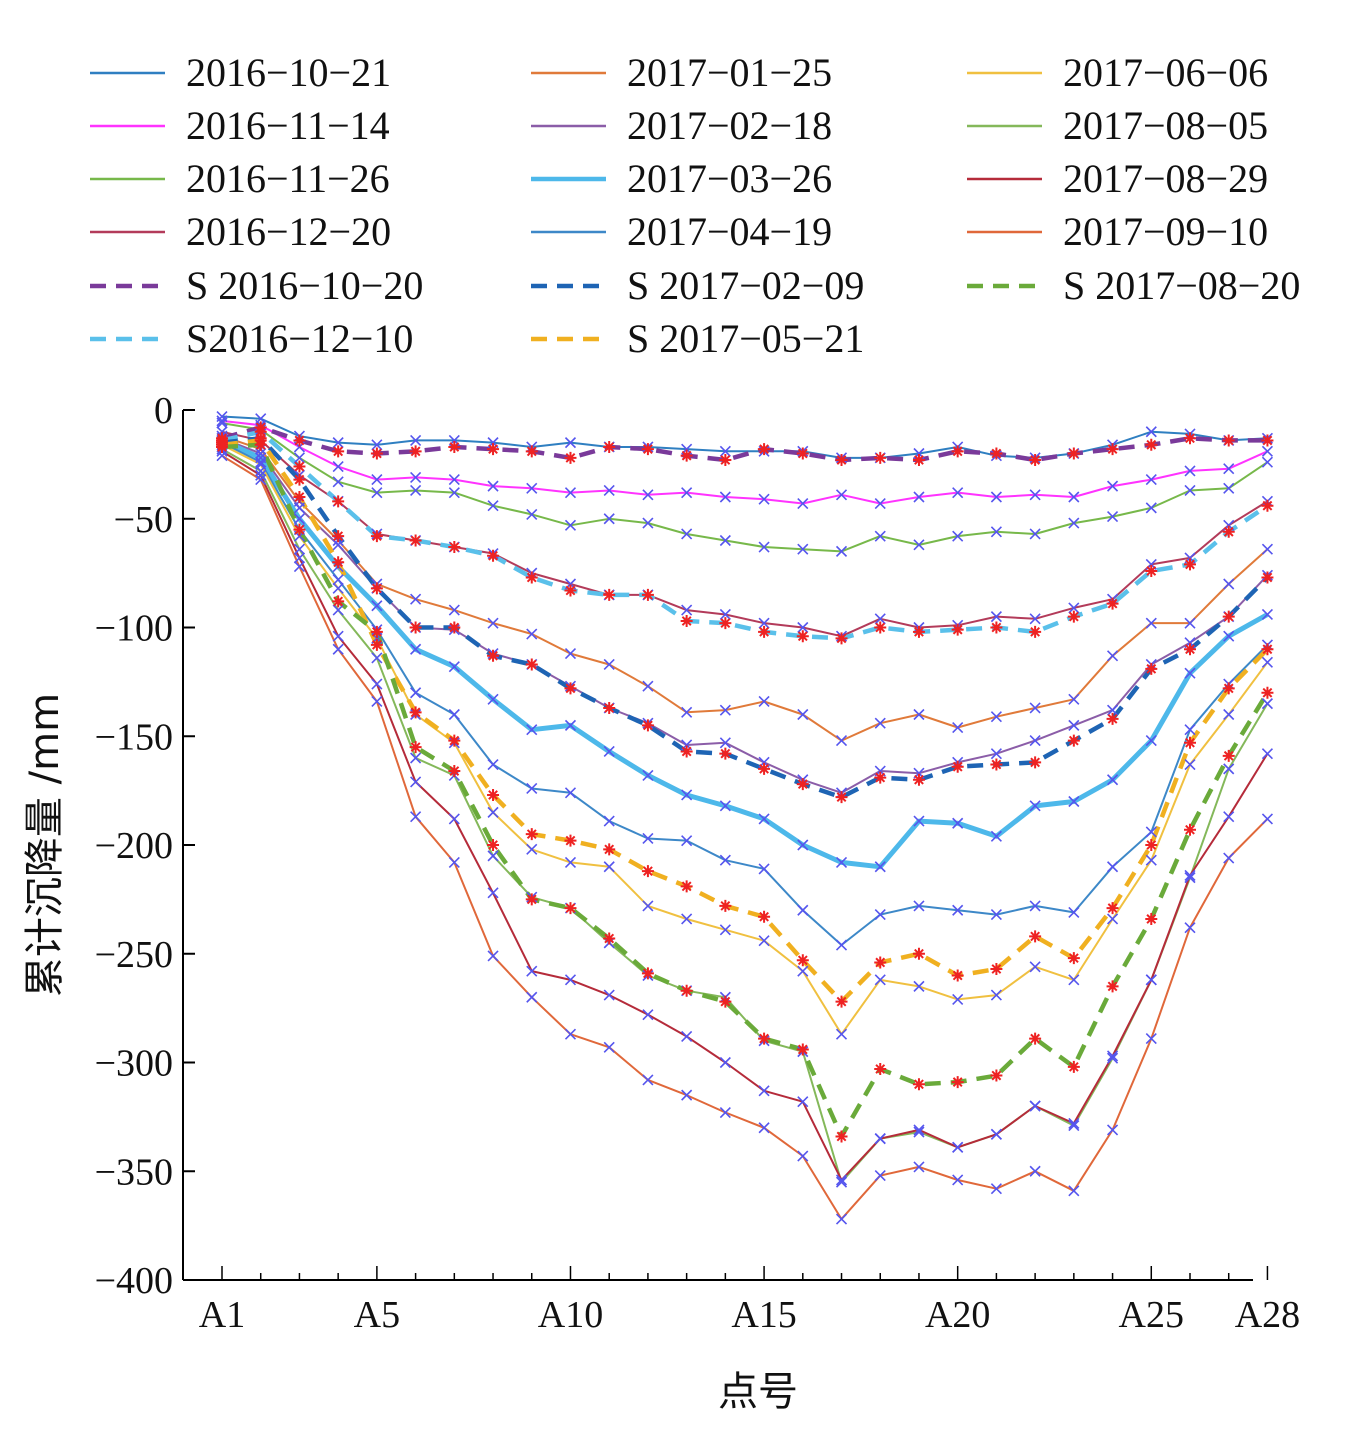 The height and width of the screenshot is (1438, 1363). I want to click on x-tick-label: A1, so click(222, 1315).